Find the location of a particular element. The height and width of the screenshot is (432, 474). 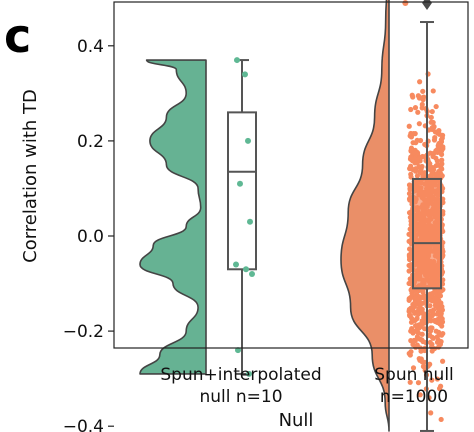

box-group2-box is located at coordinates (427, 233).